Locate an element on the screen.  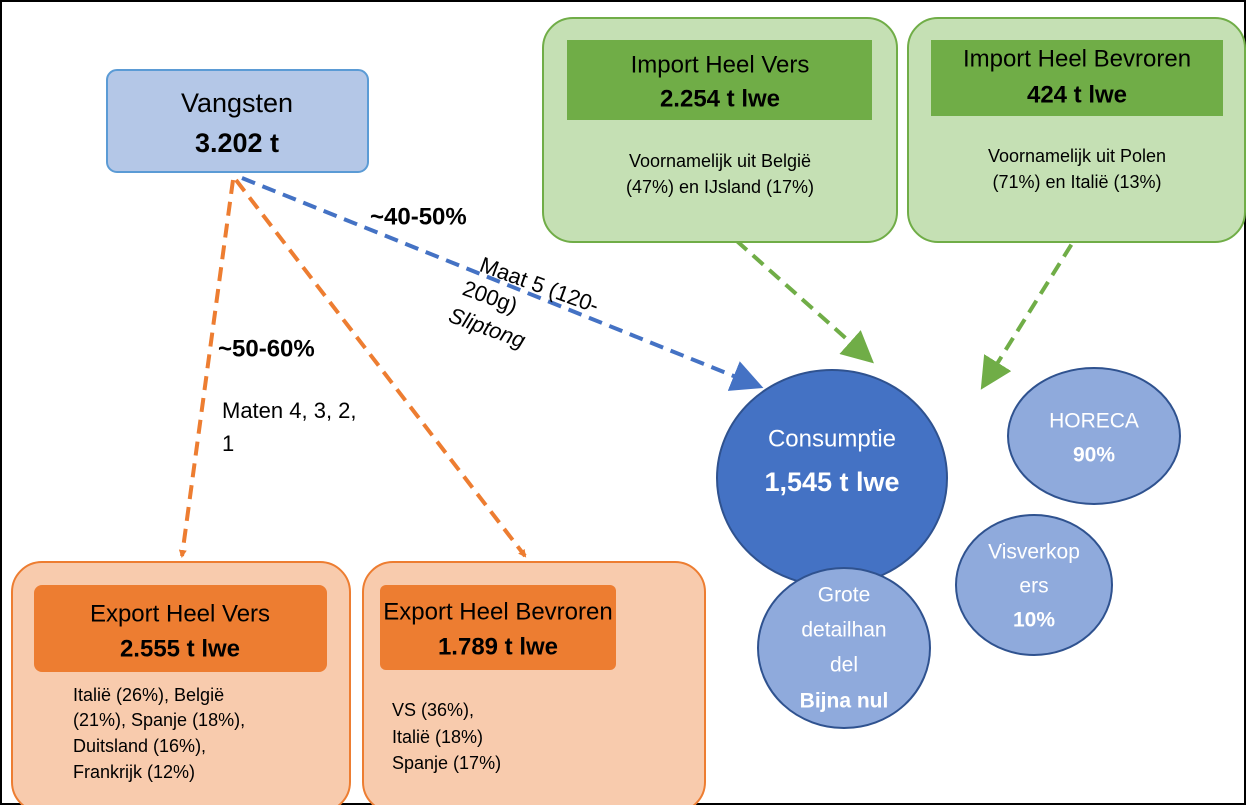
node-title: Visverkop is located at coordinates (1034, 552).